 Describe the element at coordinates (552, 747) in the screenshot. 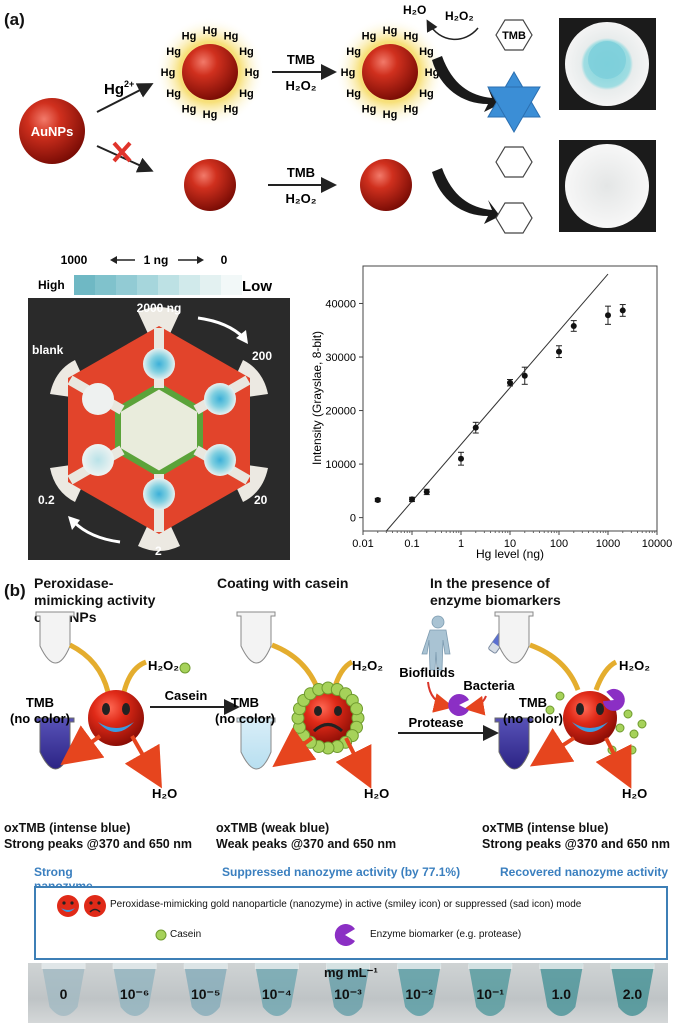

I see `arrow-3-down-left` at that location.